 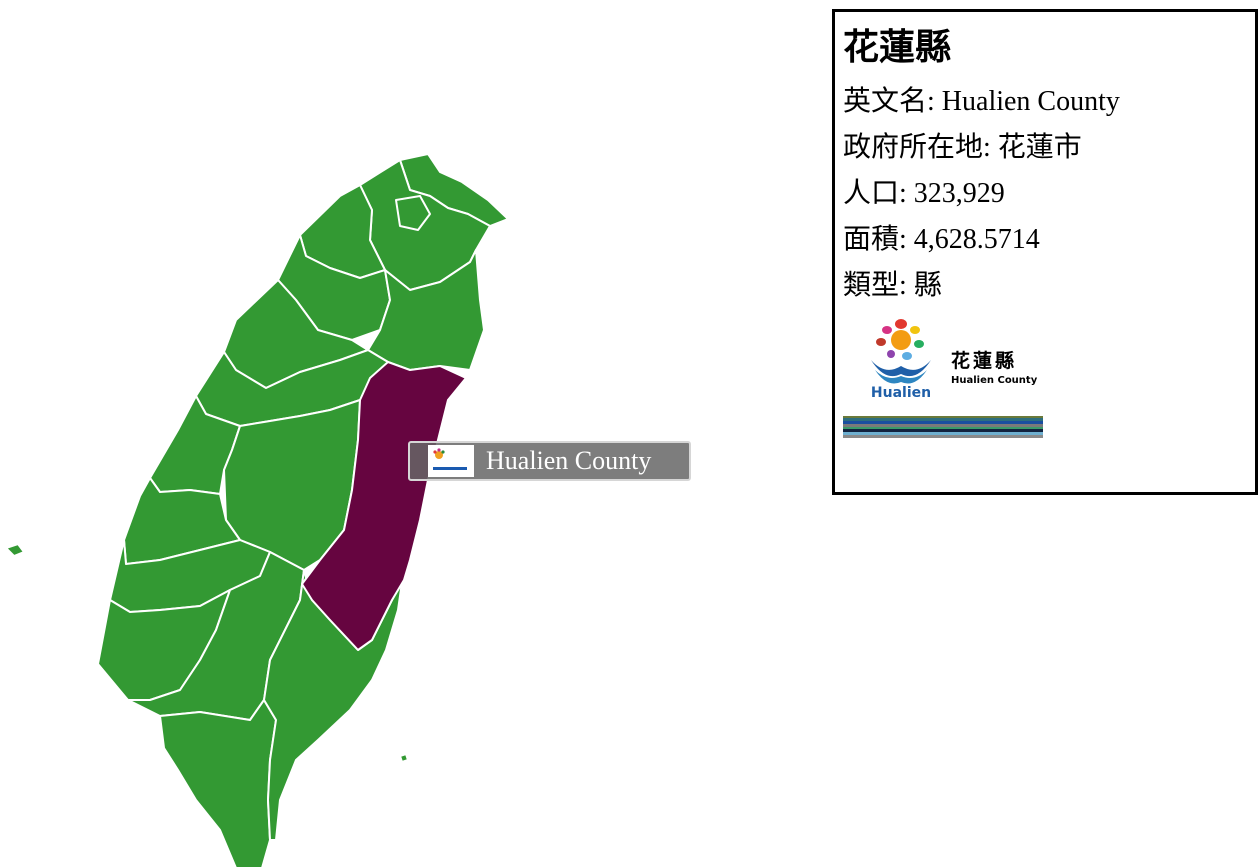 I want to click on hualien-flower-logo-icon: Hualien, so click(x=901, y=358).